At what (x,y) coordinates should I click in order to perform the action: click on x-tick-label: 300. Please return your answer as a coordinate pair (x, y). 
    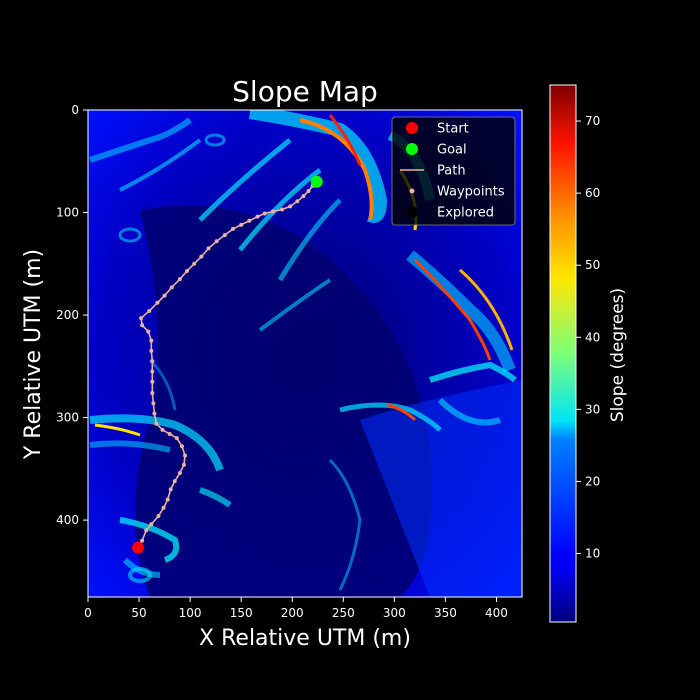
    Looking at the image, I should click on (394, 613).